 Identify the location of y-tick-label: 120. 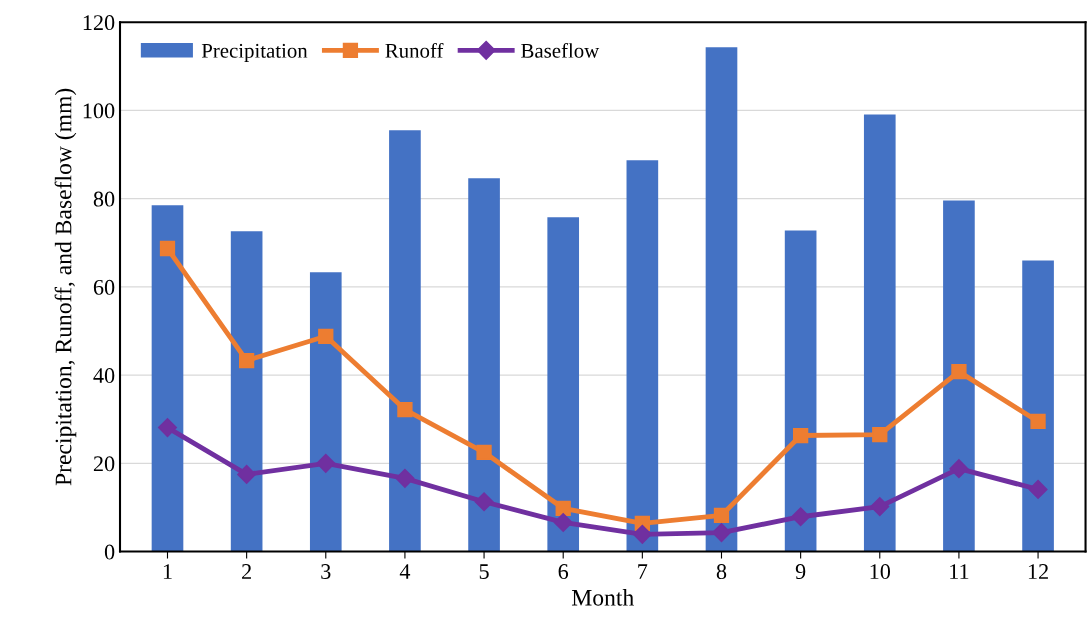
(99, 23).